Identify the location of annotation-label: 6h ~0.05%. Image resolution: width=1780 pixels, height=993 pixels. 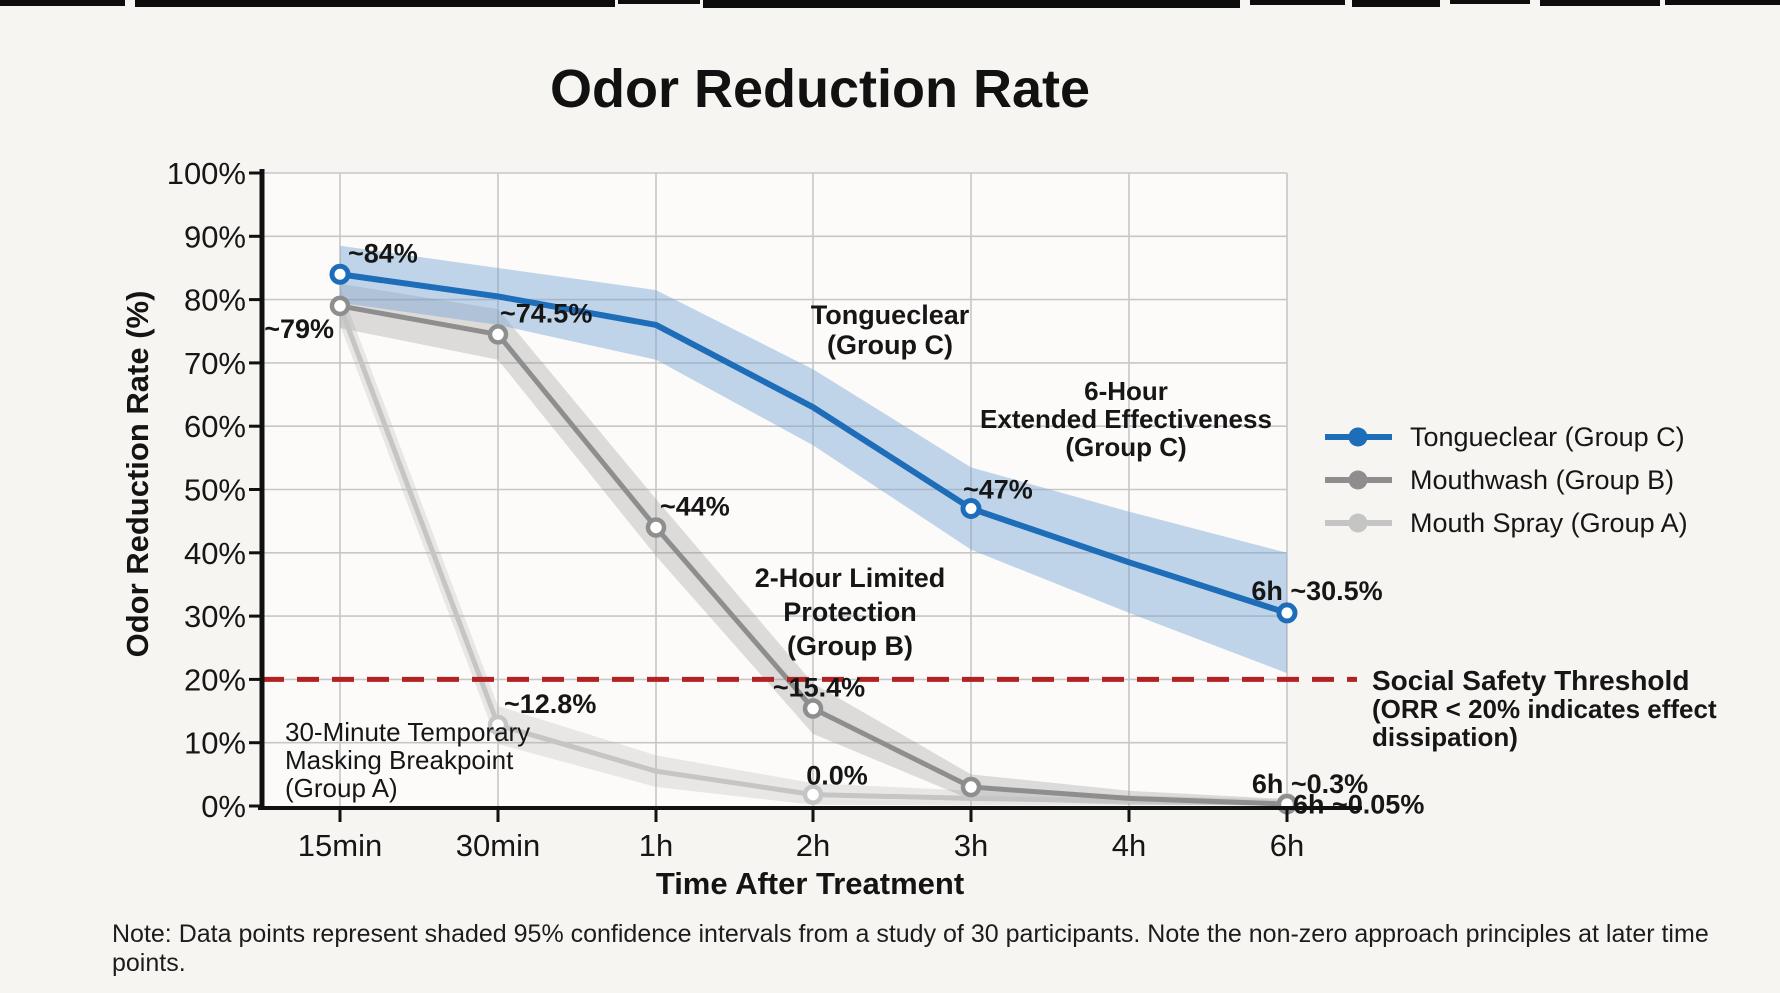
(1358, 804).